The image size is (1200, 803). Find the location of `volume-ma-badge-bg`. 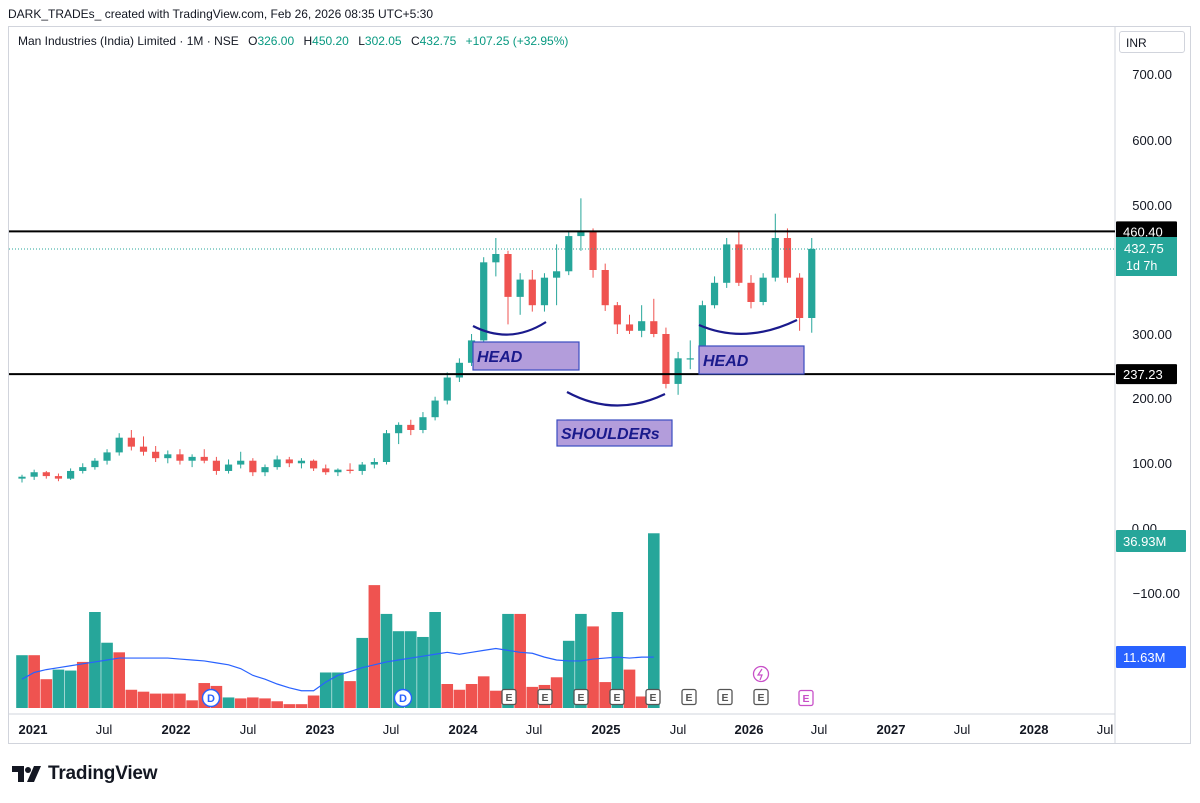

volume-ma-badge-bg is located at coordinates (1151, 657).